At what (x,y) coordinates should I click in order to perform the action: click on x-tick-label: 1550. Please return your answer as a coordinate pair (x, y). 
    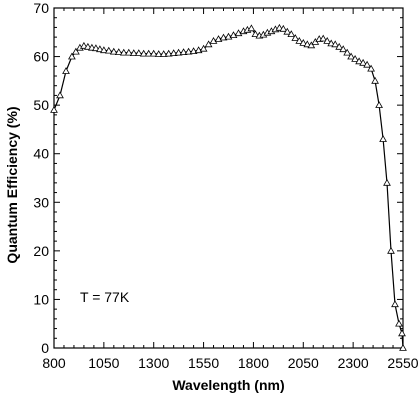
    Looking at the image, I should click on (203, 363).